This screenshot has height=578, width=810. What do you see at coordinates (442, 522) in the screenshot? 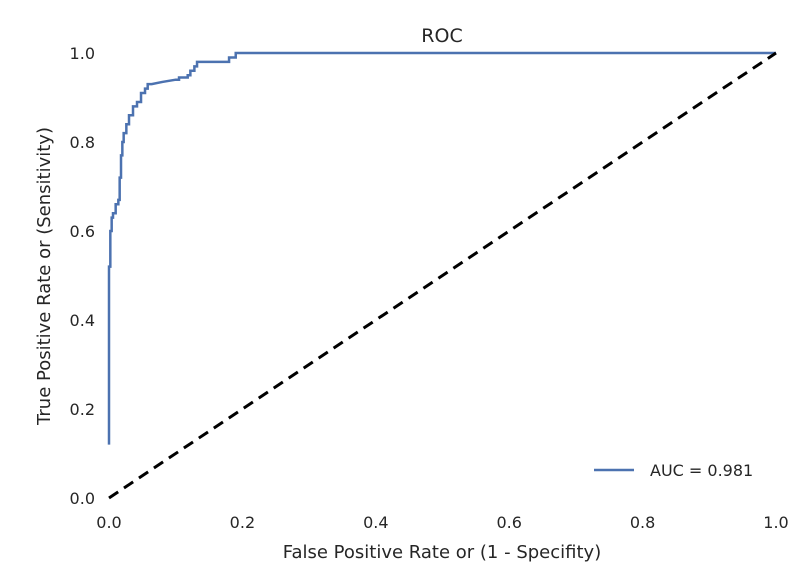
I see `x-axis-ticks: 0.0 0.2 0.4 0.6 0.8 1.0` at bounding box center [442, 522].